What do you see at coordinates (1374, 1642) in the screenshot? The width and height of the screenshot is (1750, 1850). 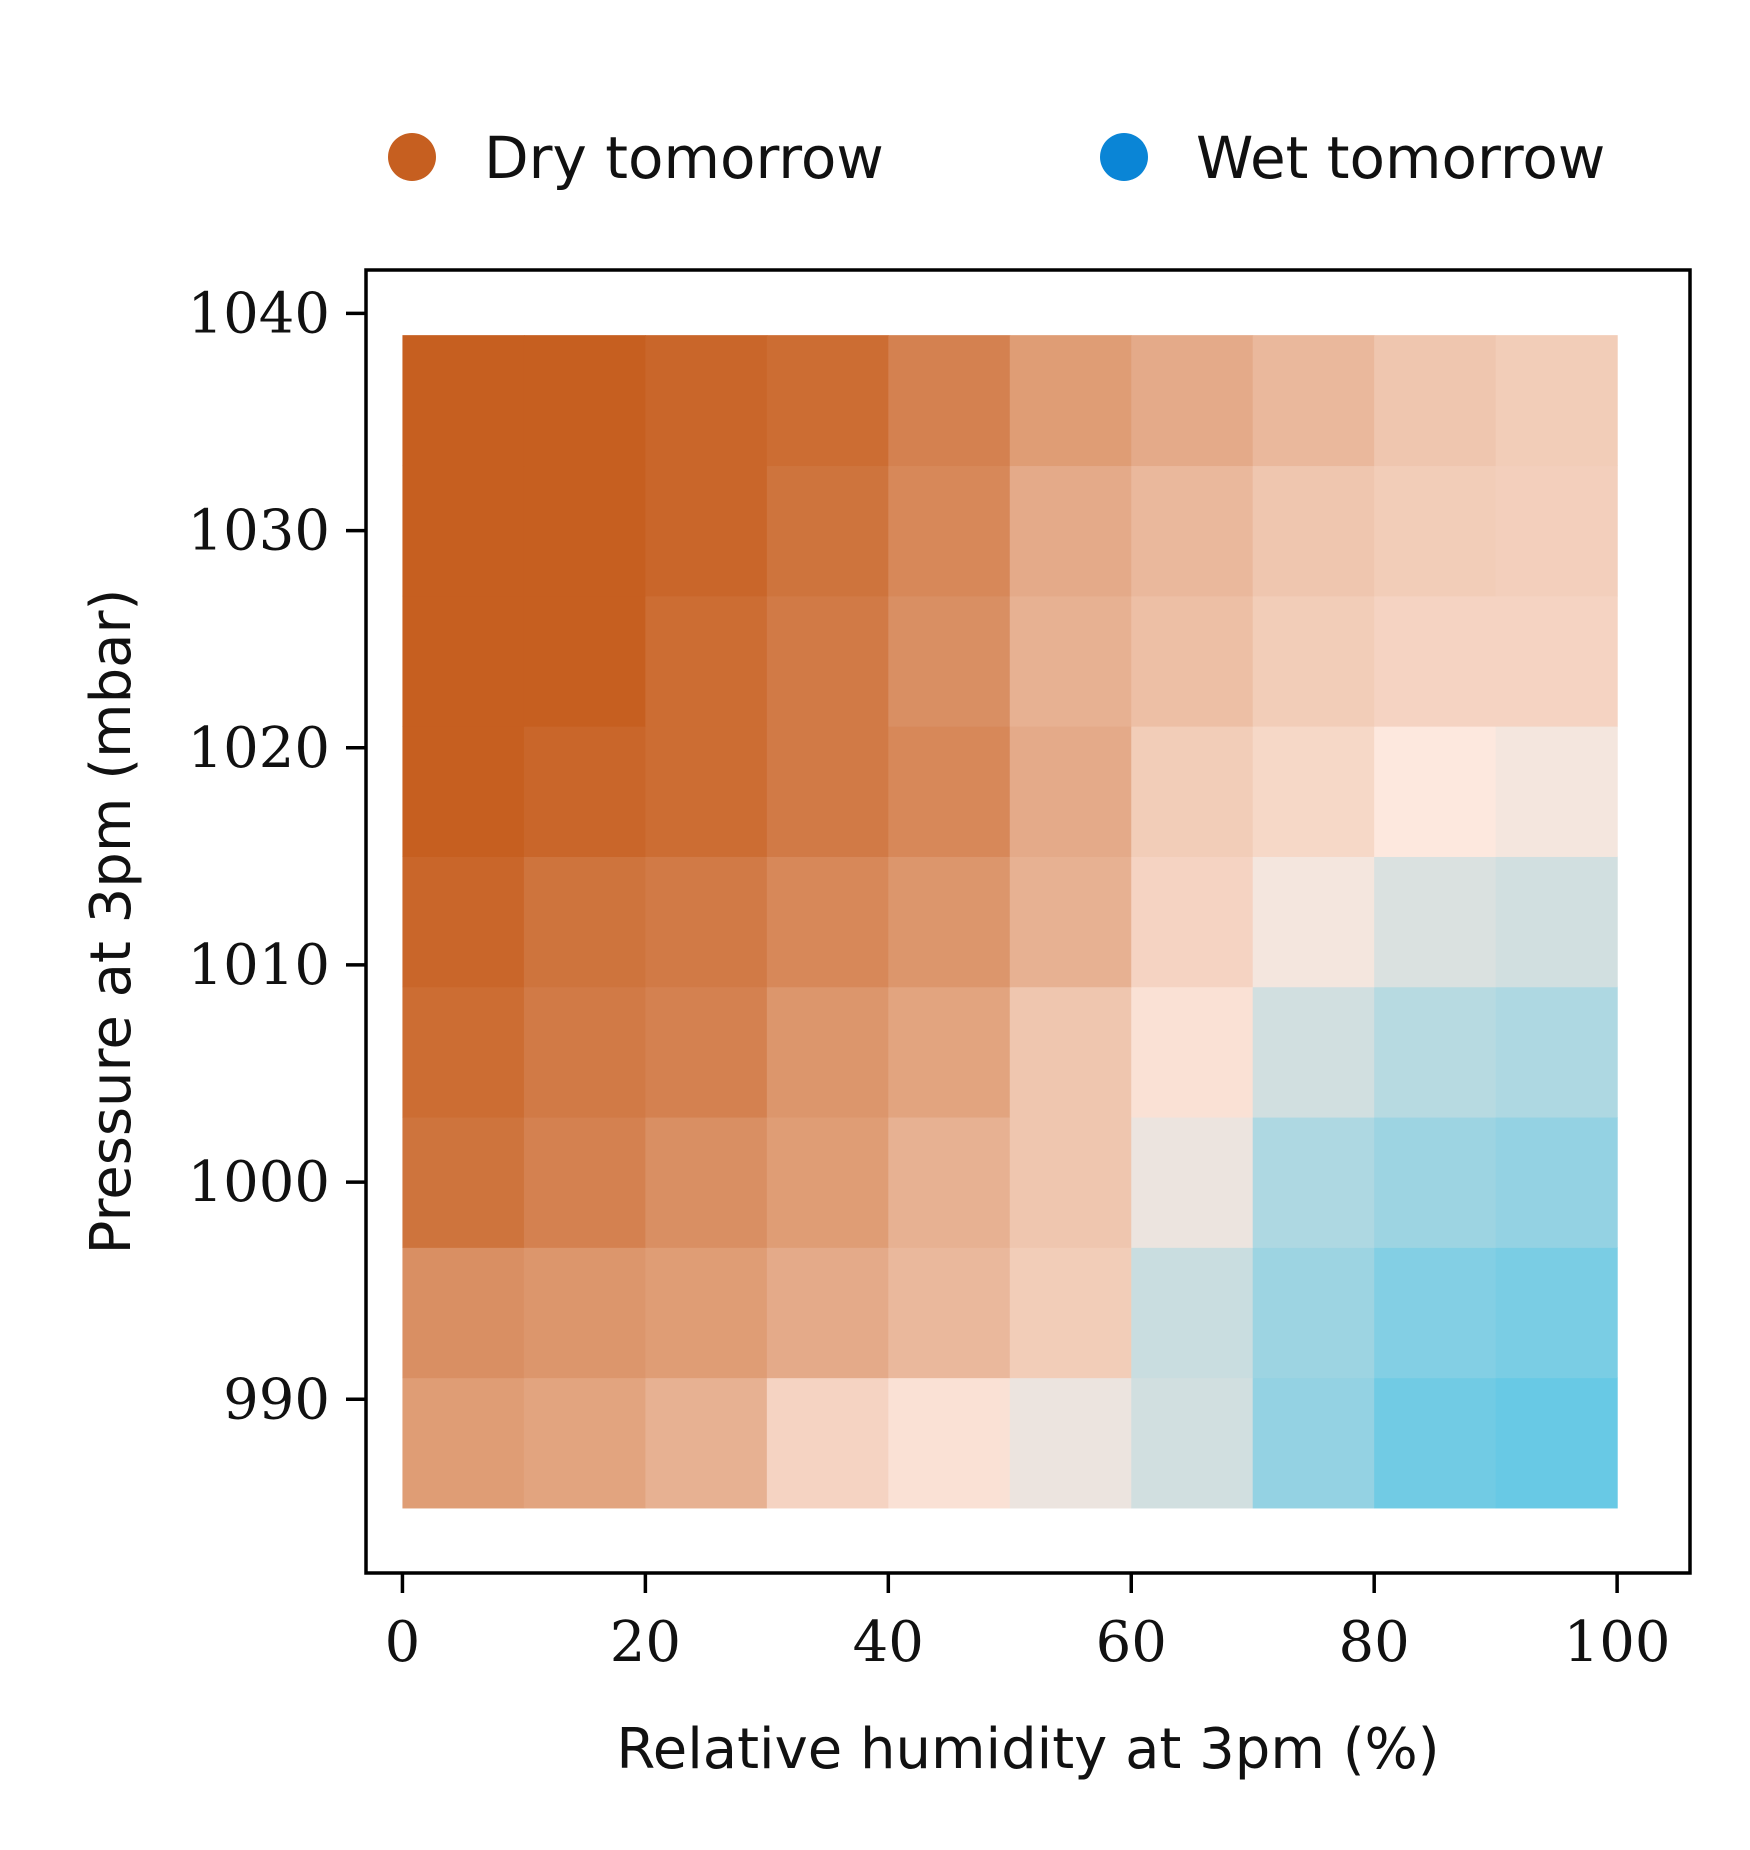 I see `x-tick-label: 80` at bounding box center [1374, 1642].